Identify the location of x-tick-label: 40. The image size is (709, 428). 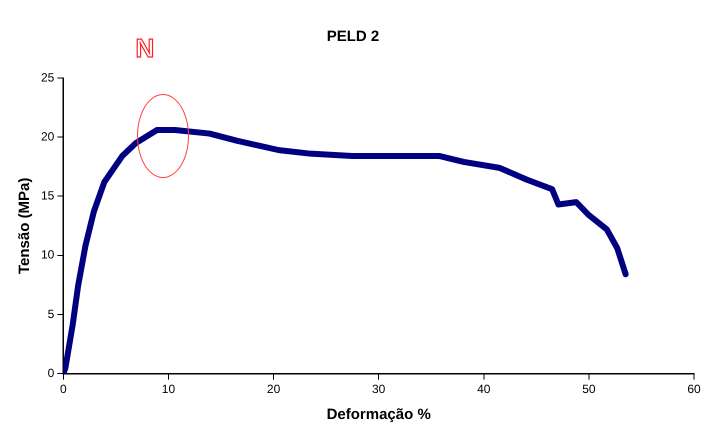
(484, 389).